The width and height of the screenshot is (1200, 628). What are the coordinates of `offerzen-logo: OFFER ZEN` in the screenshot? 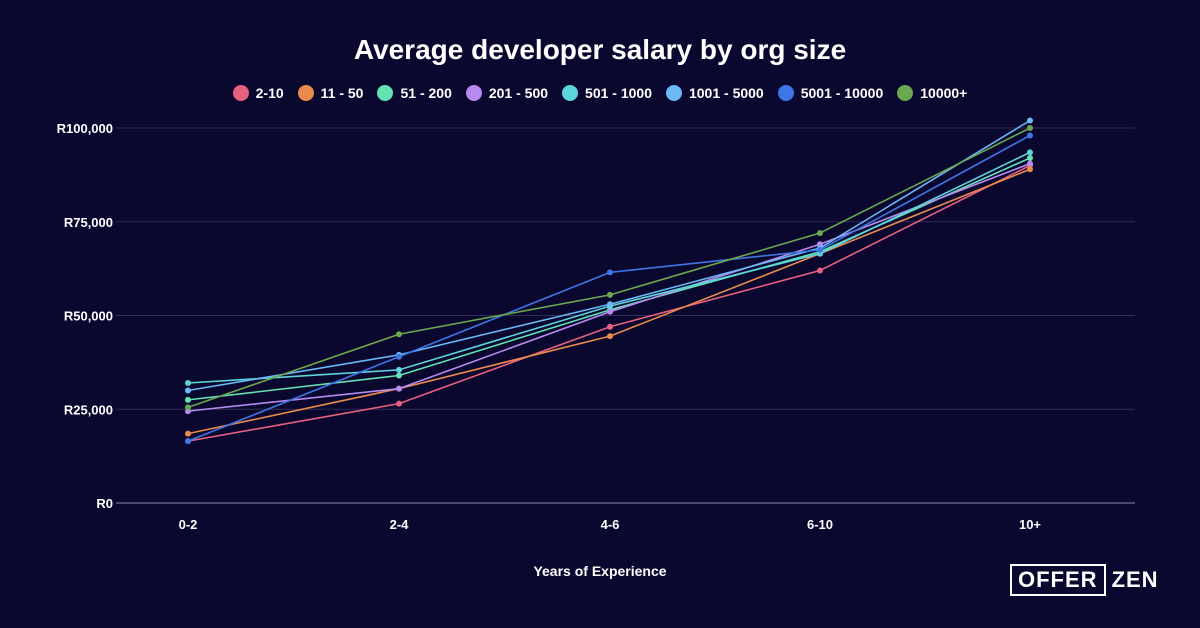 It's located at (1084, 579).